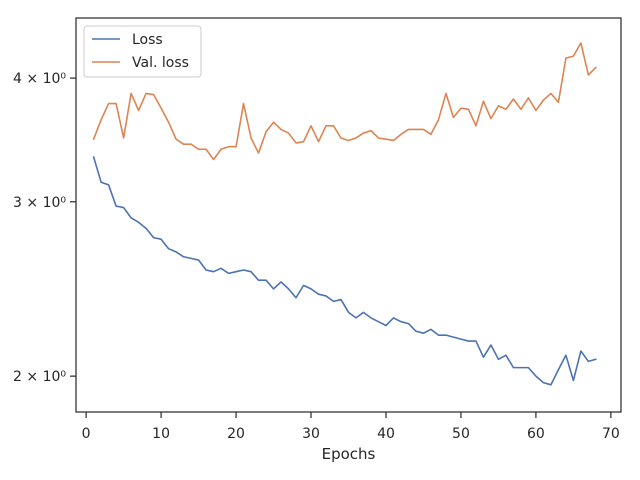 The image size is (640, 480). What do you see at coordinates (386, 434) in the screenshot?
I see `x-tick-label: 40` at bounding box center [386, 434].